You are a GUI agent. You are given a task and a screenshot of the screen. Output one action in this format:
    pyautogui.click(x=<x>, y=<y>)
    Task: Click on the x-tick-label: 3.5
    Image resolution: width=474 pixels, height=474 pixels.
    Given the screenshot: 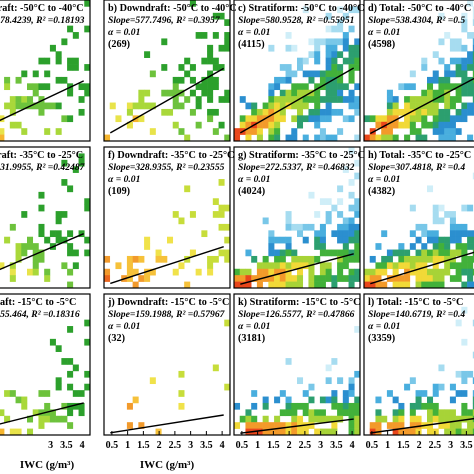 What is the action you would take?
    pyautogui.click(x=206, y=445)
    